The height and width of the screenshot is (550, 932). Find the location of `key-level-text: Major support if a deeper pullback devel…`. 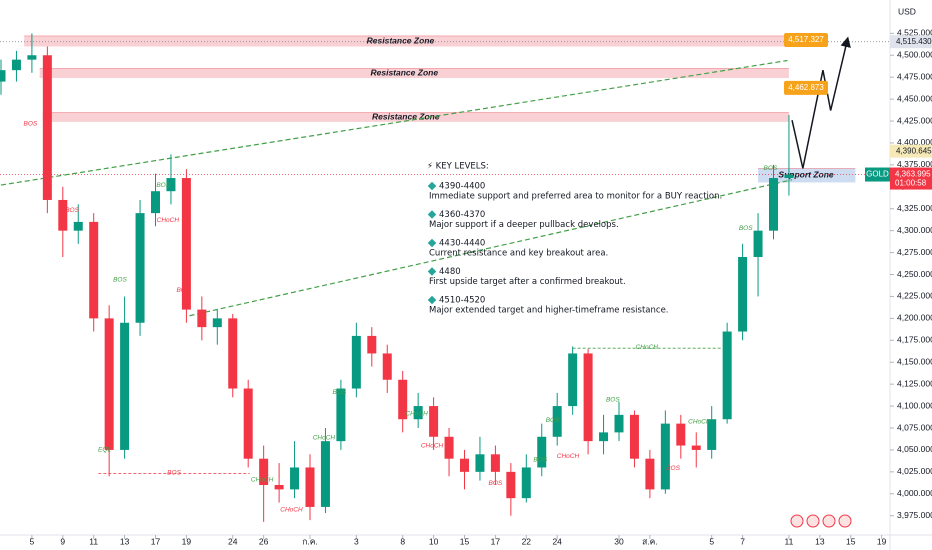

key-level-text: Major support if a deeper pullback devel… is located at coordinates (524, 225).